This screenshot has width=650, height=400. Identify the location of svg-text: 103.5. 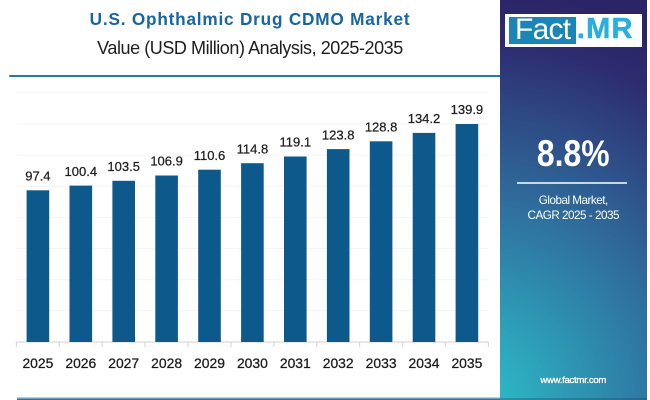
(123, 166).